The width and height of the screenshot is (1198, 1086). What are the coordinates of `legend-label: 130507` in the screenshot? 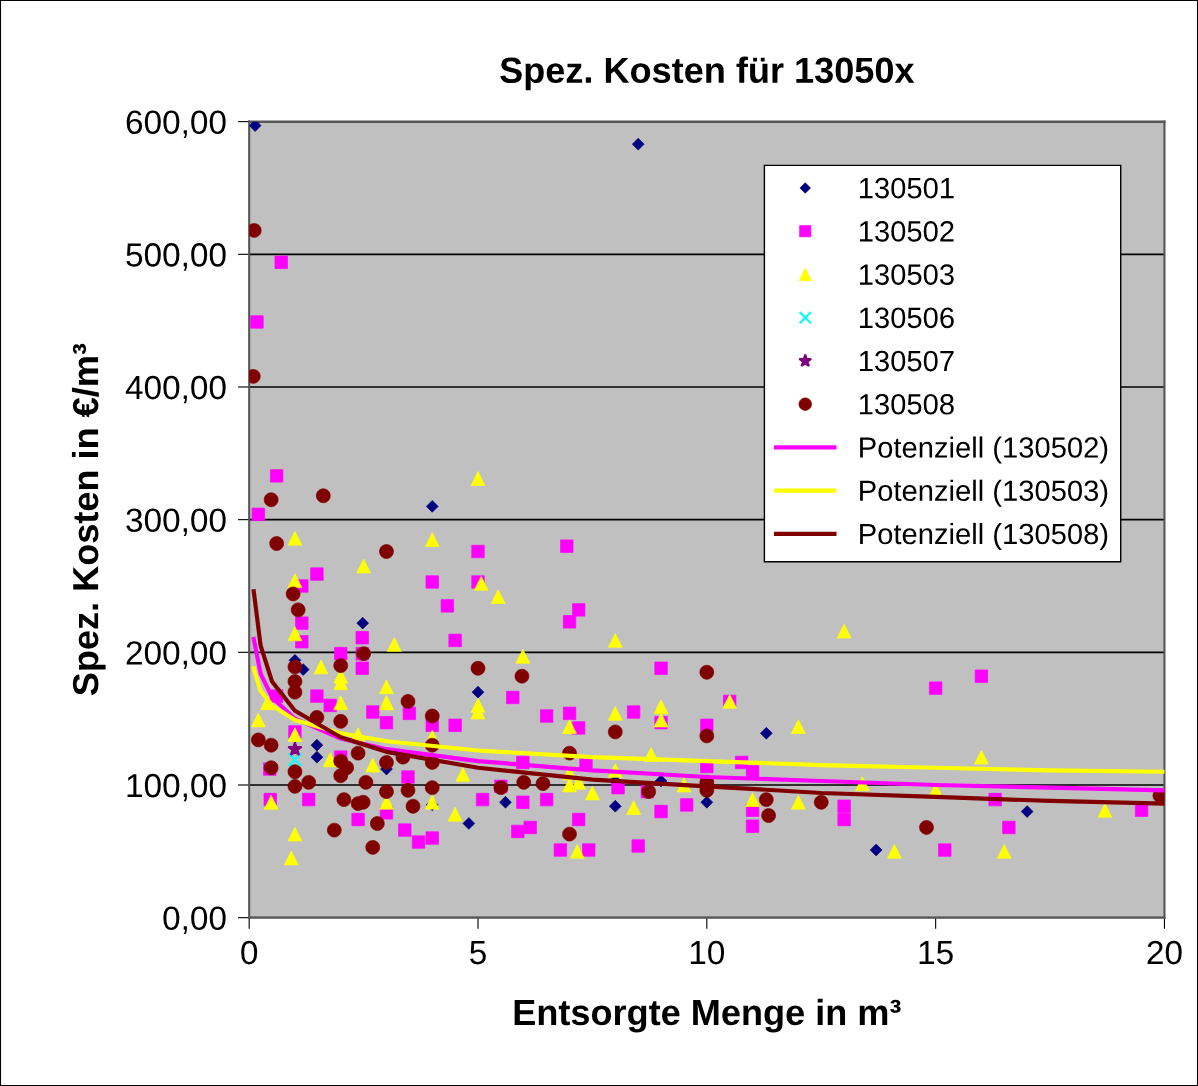 It's located at (906, 361).